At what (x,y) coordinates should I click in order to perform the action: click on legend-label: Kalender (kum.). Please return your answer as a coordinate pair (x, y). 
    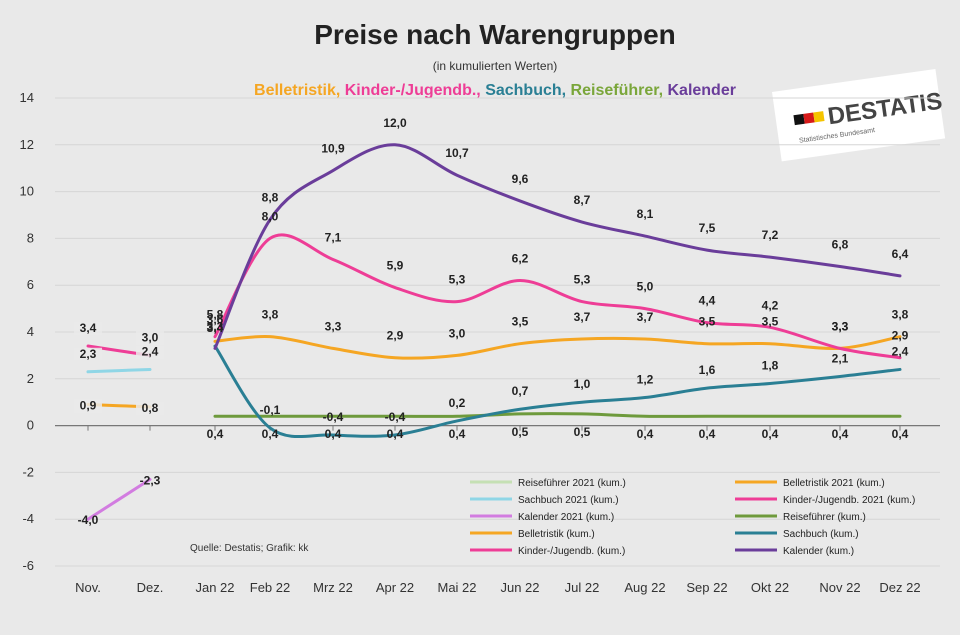
    Looking at the image, I should click on (818, 551).